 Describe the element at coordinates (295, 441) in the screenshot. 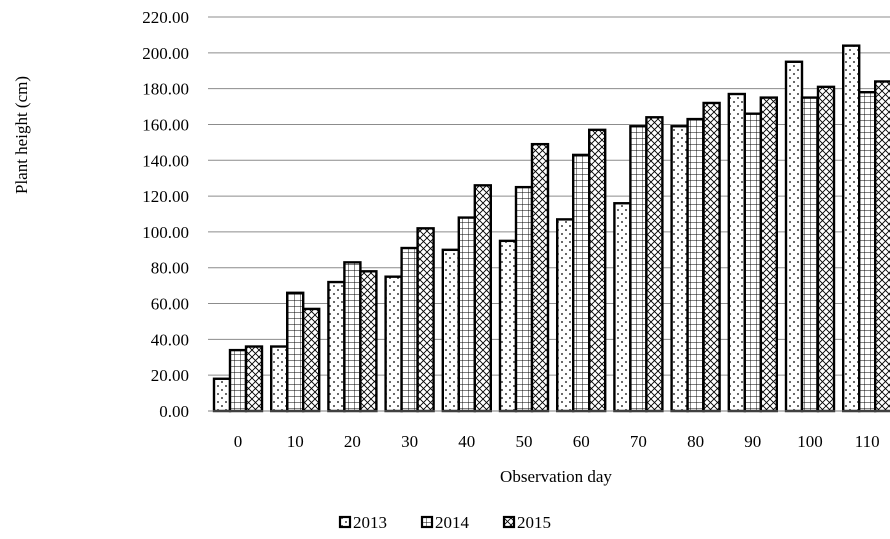

I see `x-tick-label: 10` at that location.